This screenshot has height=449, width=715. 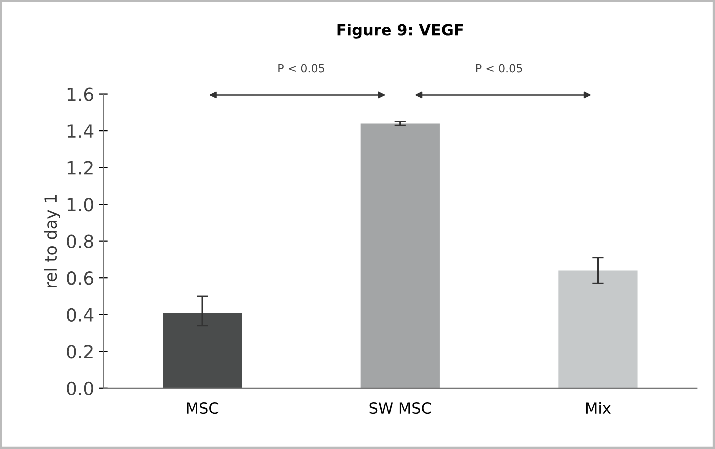 I want to click on y-tick-label: 0.4, so click(x=80, y=315).